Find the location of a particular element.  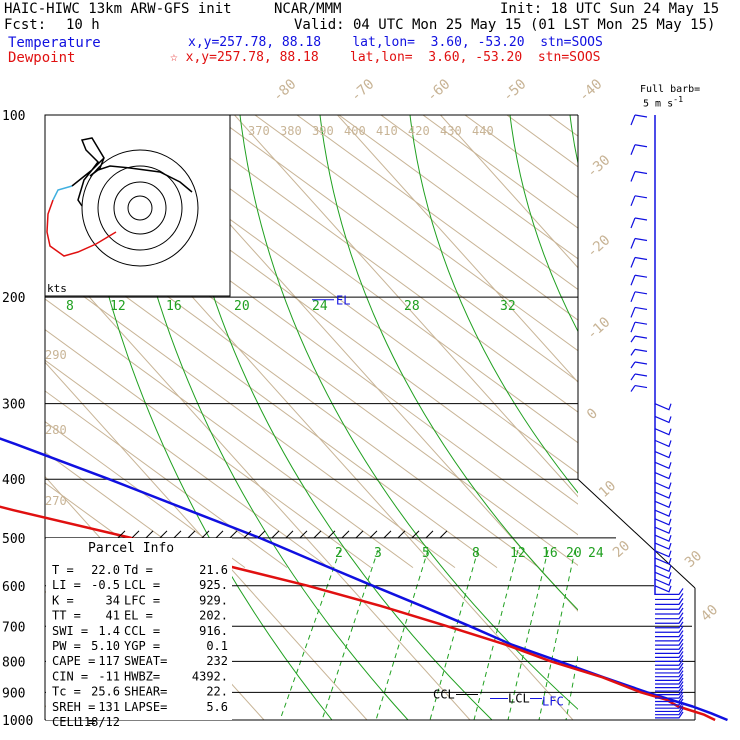

parcel-info-panel is located at coordinates (139, 629).